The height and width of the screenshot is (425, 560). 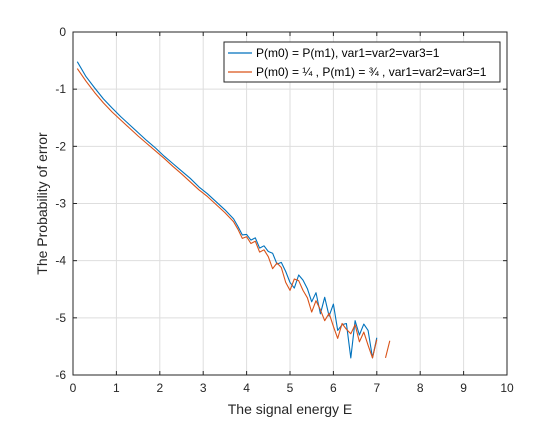 What do you see at coordinates (73, 388) in the screenshot?
I see `x-tick-label: 0` at bounding box center [73, 388].